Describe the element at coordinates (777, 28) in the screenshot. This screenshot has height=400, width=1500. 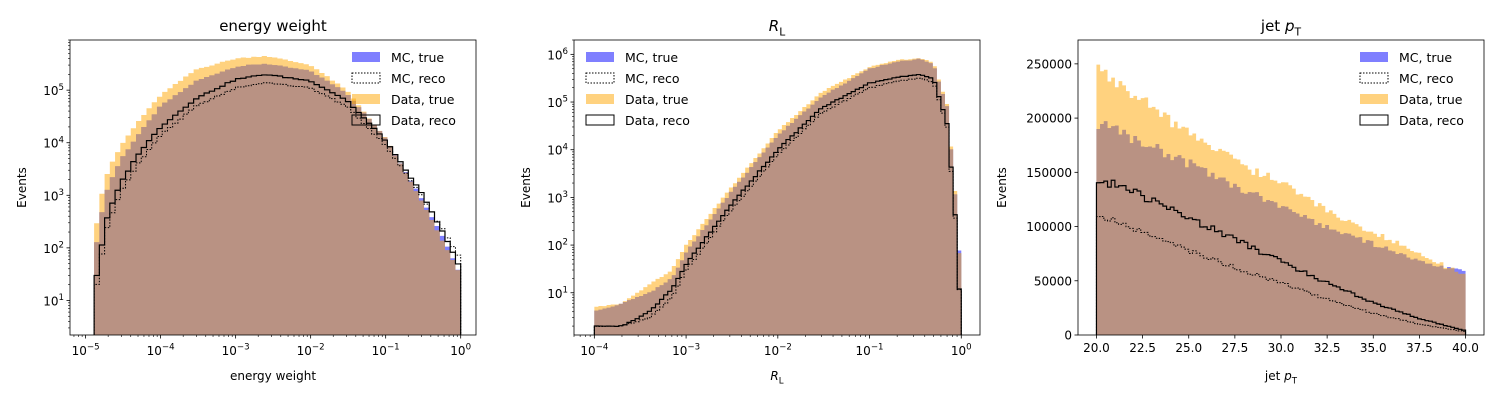
I see `chart-title: RL` at that location.